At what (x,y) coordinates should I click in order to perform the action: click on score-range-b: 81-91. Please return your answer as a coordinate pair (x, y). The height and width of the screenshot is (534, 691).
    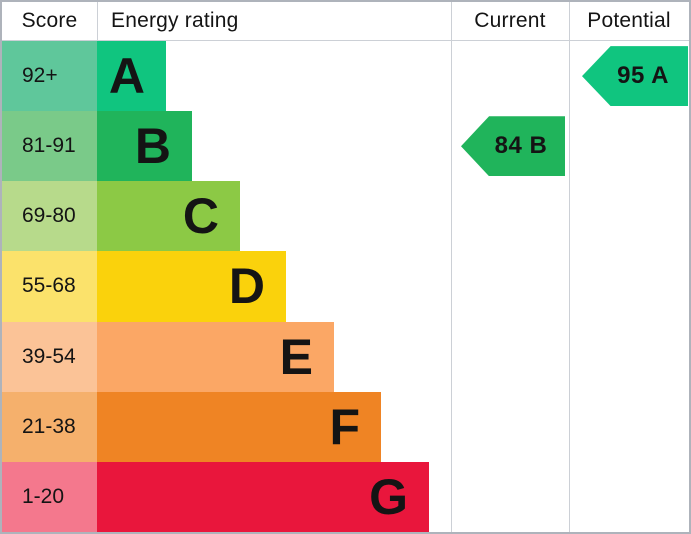
    Looking at the image, I should click on (49, 146).